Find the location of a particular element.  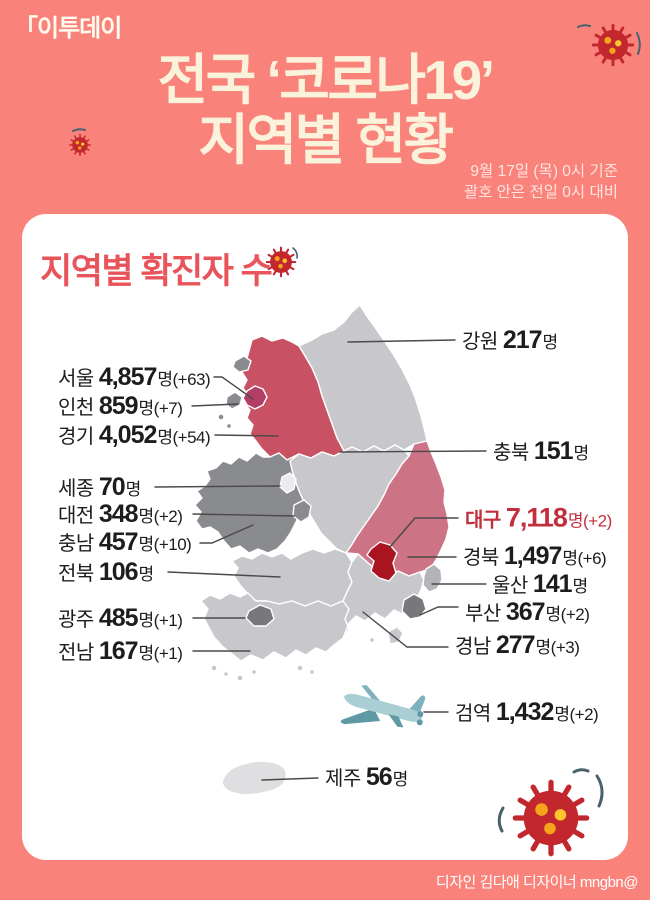

region-label-gyeongnam: 경남 277 명(+3) is located at coordinates (517, 645).